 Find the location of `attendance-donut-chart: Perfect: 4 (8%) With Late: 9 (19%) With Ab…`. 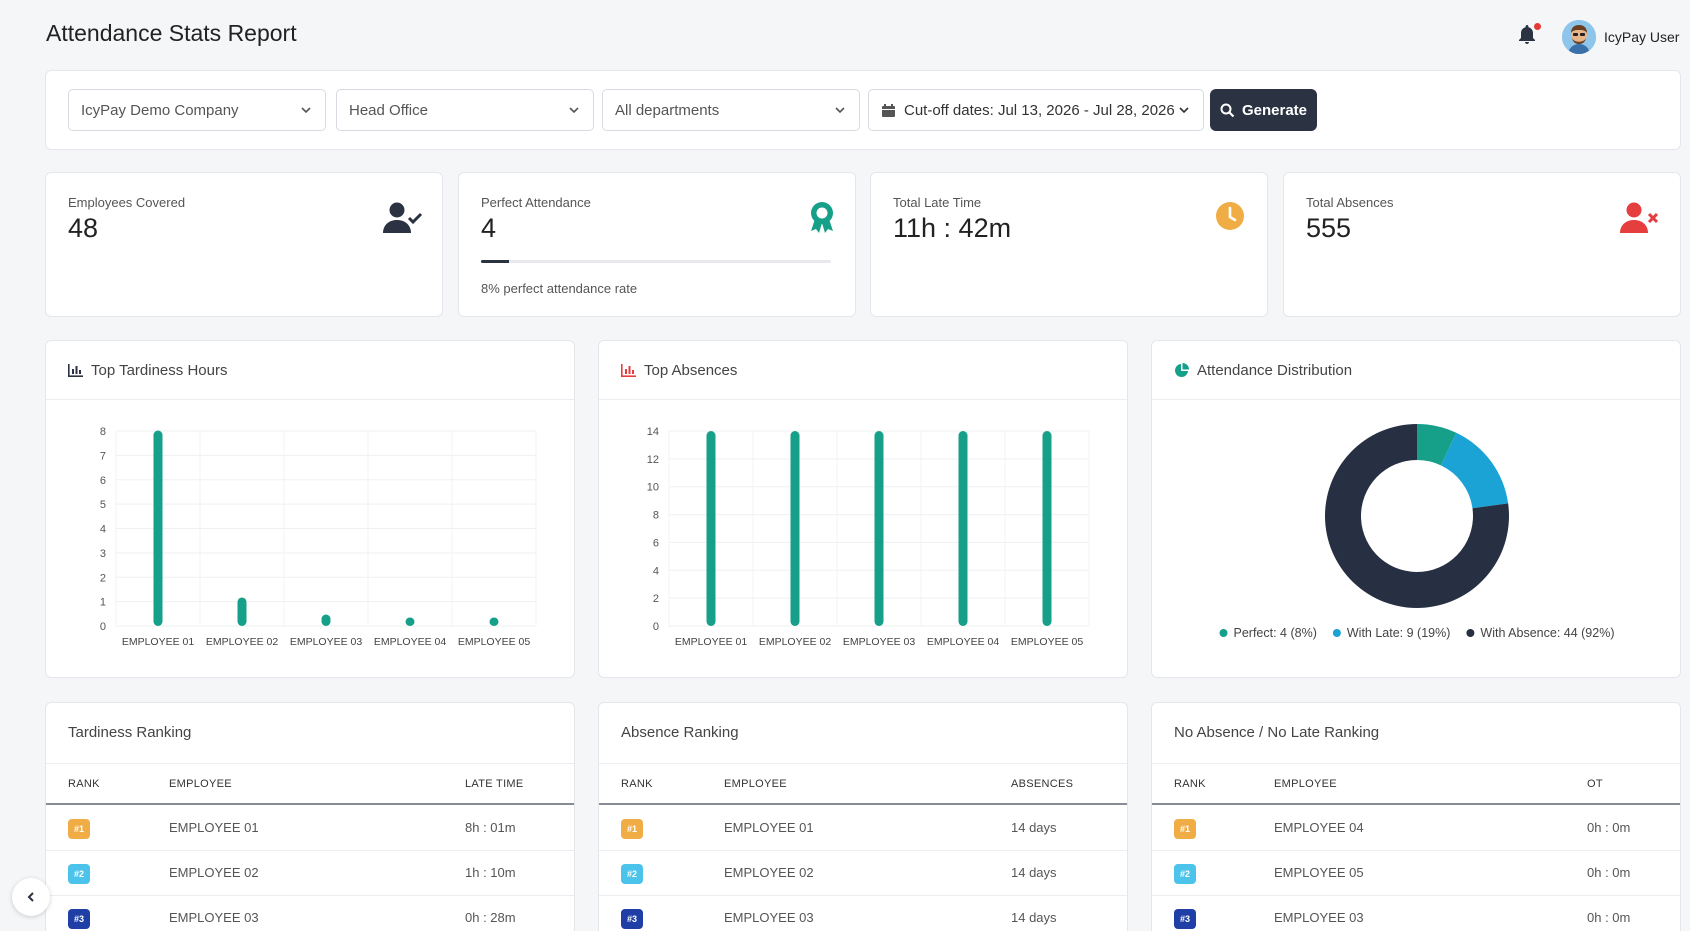

attendance-donut-chart: Perfect: 4 (8%) With Late: 9 (19%) With Ab… is located at coordinates (1417, 532).